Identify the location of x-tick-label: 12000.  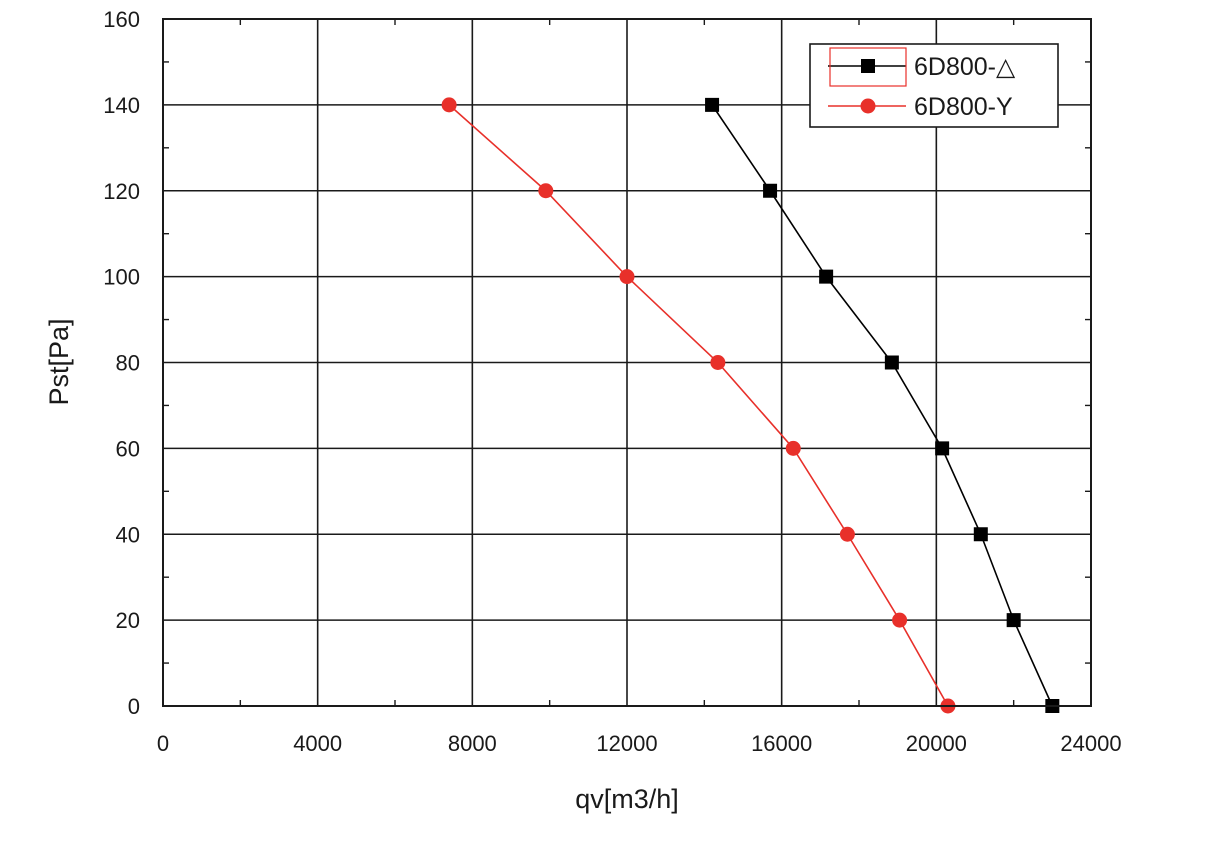
(626, 743).